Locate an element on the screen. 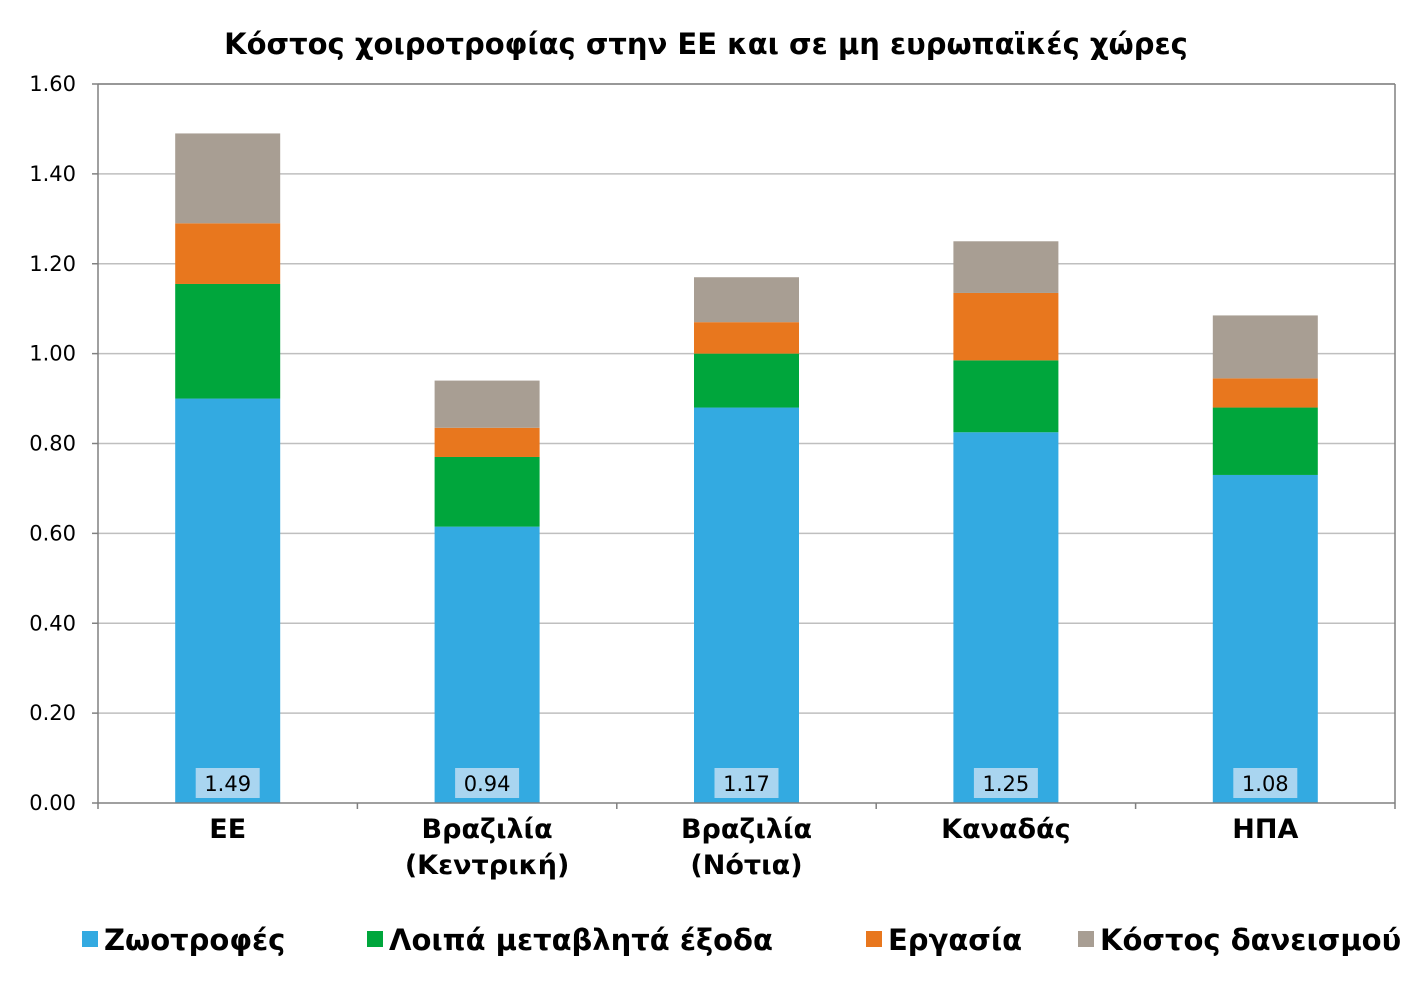 This screenshot has height=989, width=1413. y-tick-label: 0.60 is located at coordinates (52, 533).